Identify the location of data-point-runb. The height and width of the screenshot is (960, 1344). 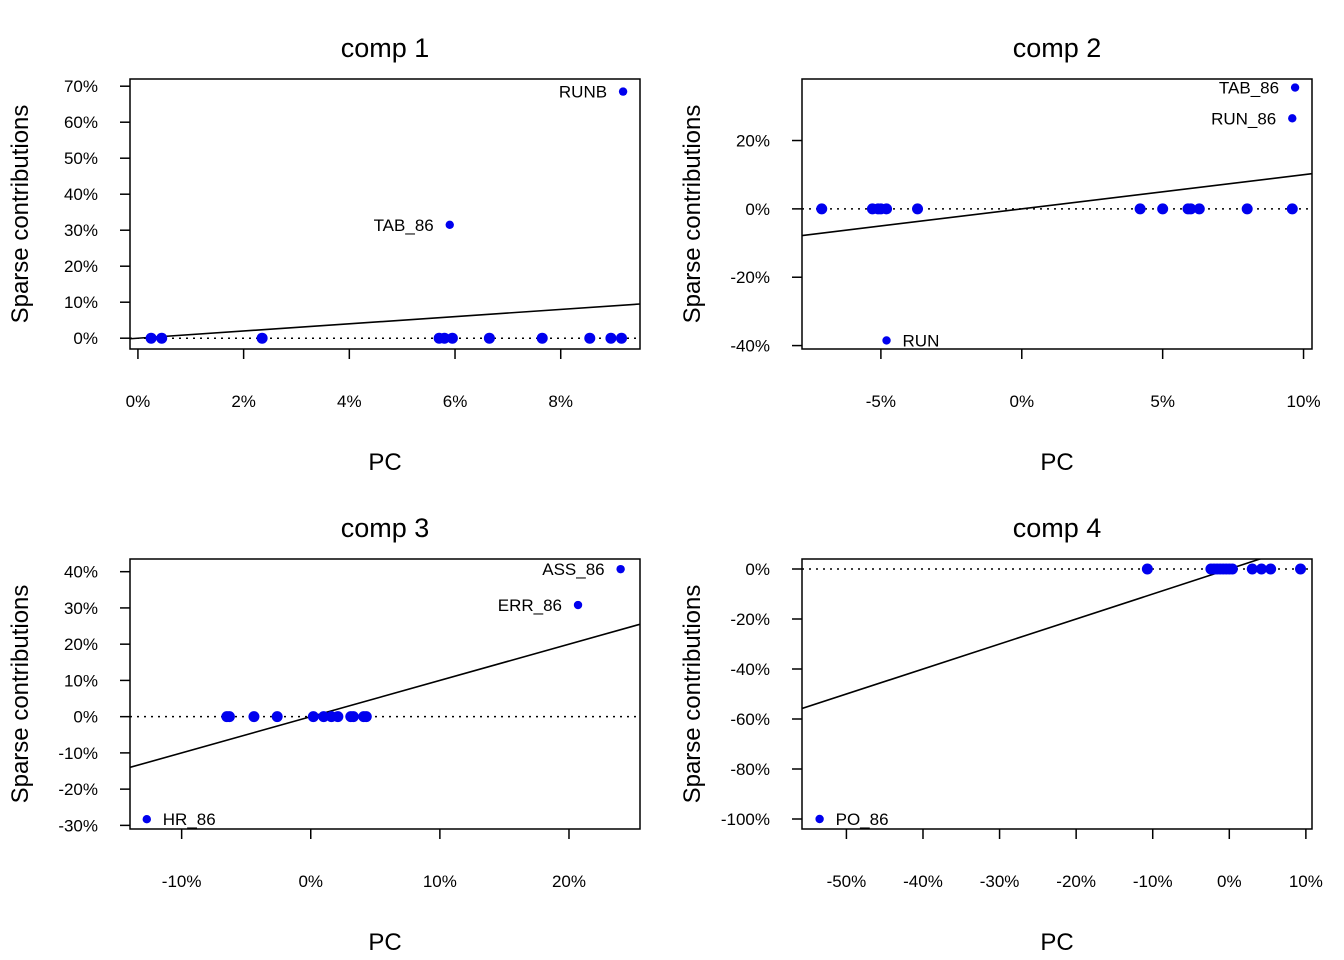
(623, 91).